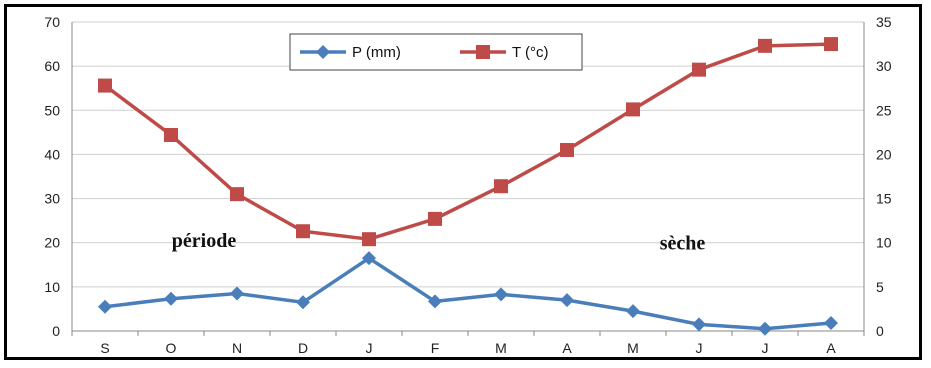  What do you see at coordinates (880, 287) in the screenshot?
I see `right-tick-label: 5` at bounding box center [880, 287].